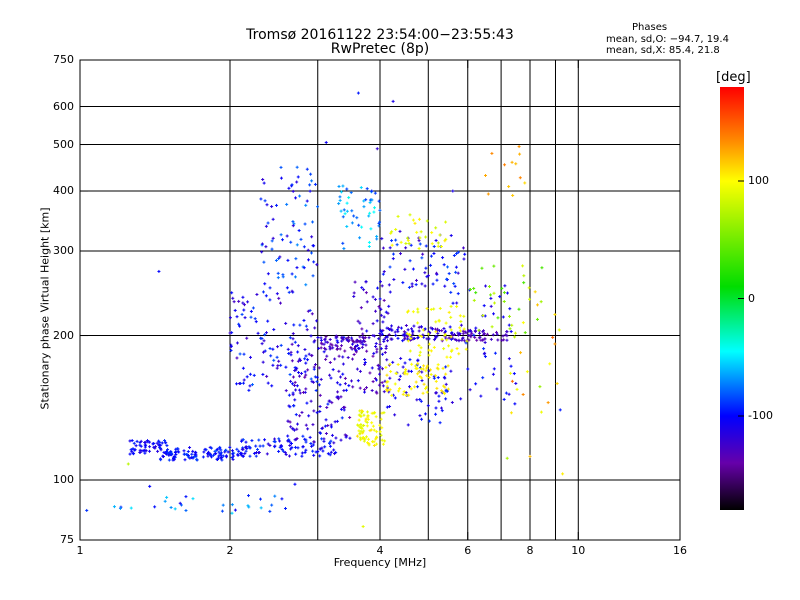 The image size is (800, 600). I want to click on phase-heading: Phases, so click(650, 27).